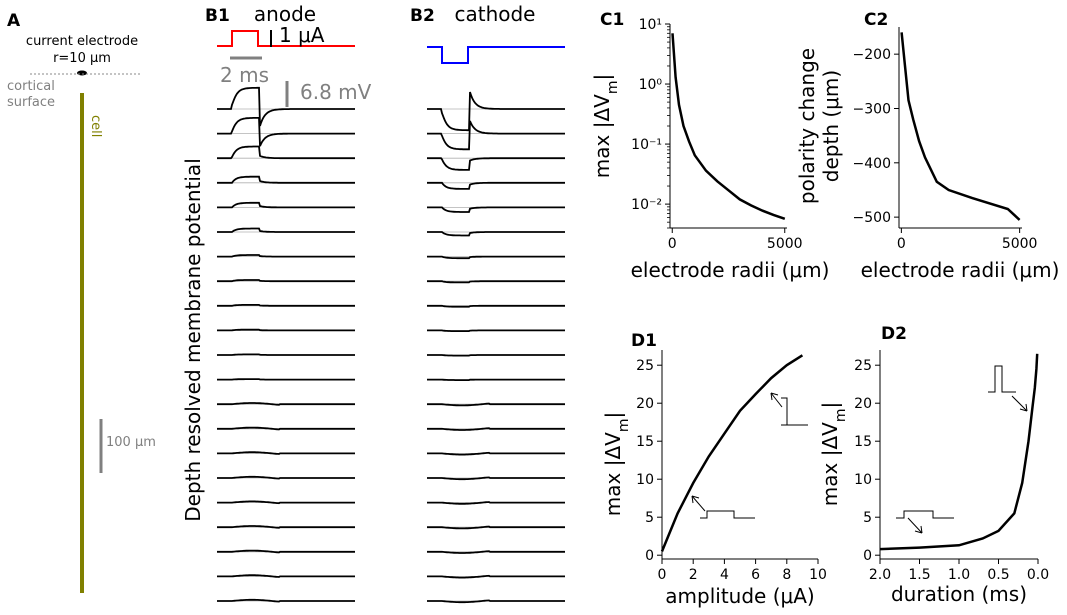 This screenshot has height=615, width=1067. Describe the element at coordinates (732, 453) in the screenshot. I see `d1-series-line` at that location.